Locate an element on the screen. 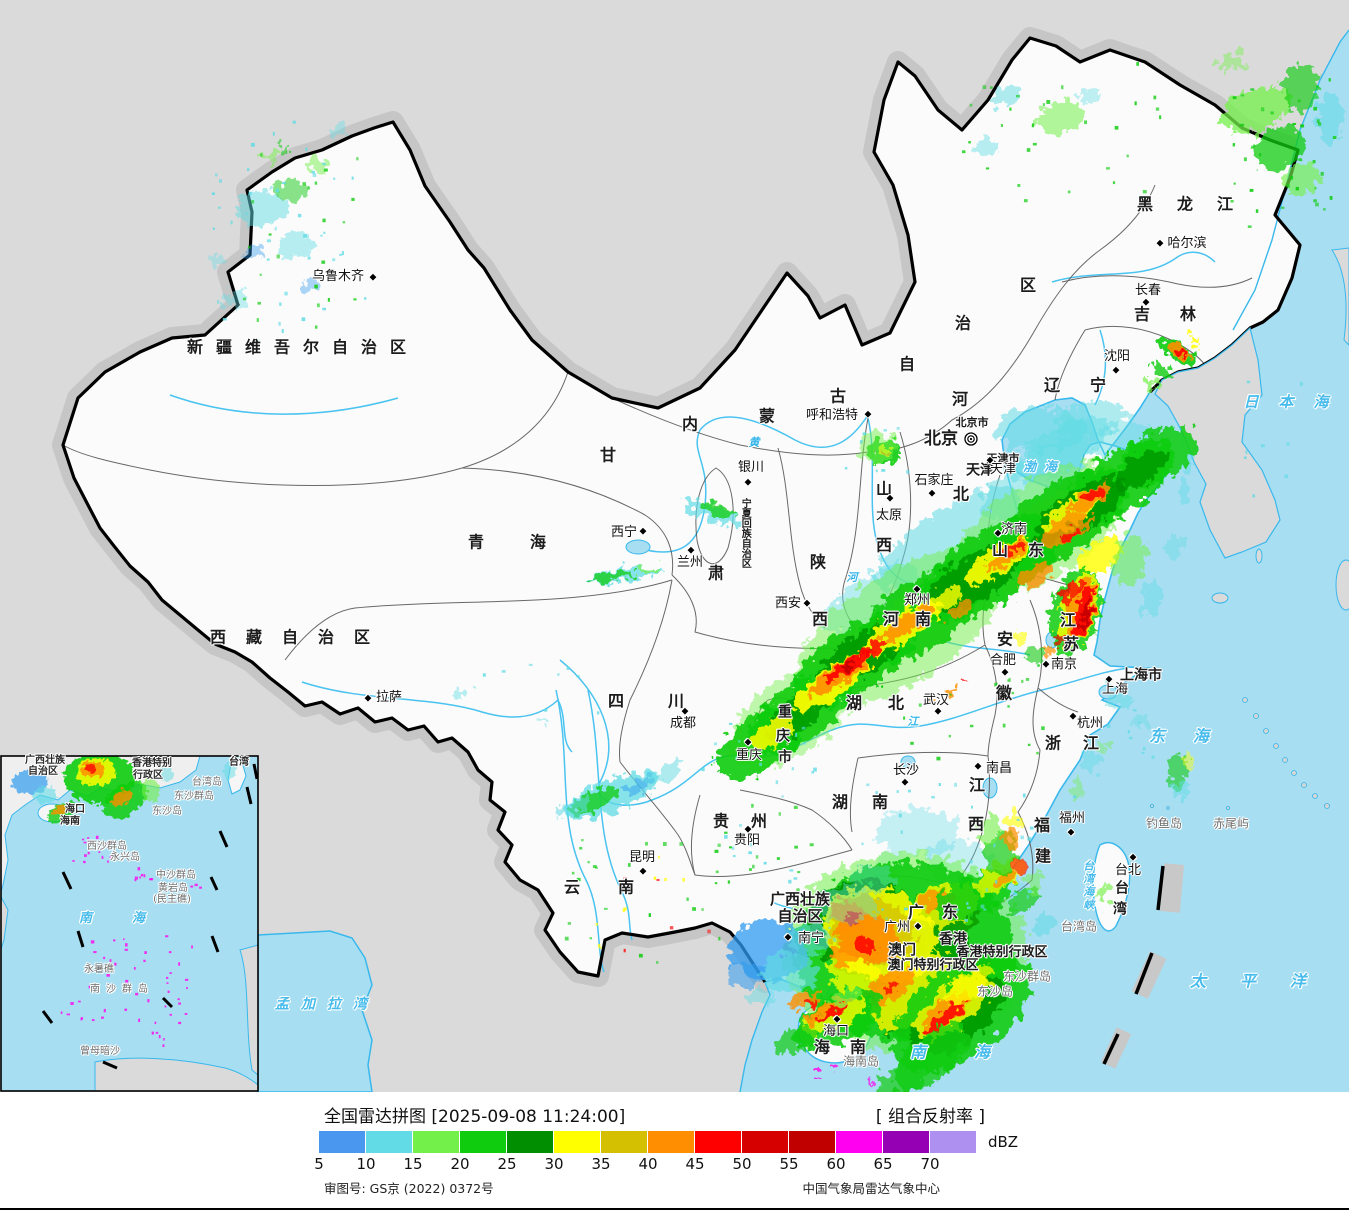 The width and height of the screenshot is (1349, 1210). inset-border is located at coordinates (129, 923).